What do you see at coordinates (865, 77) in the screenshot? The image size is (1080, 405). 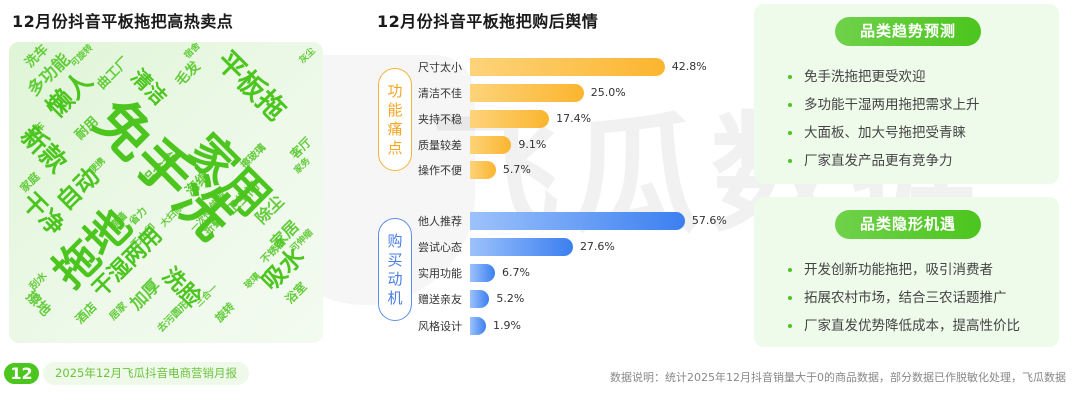 I see `list-item-text: 免手洗拖把更受欢迎` at bounding box center [865, 77].